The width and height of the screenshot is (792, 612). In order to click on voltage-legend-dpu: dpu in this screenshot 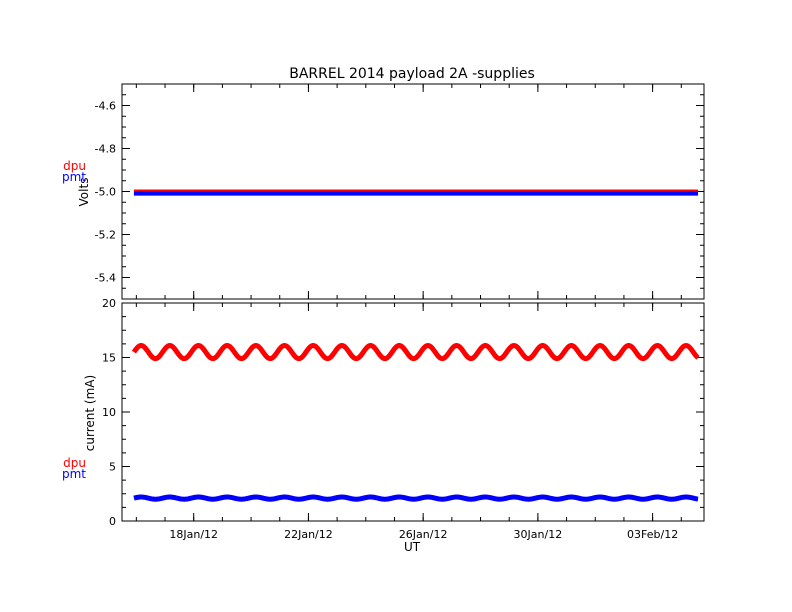, I will do `click(74, 166)`.